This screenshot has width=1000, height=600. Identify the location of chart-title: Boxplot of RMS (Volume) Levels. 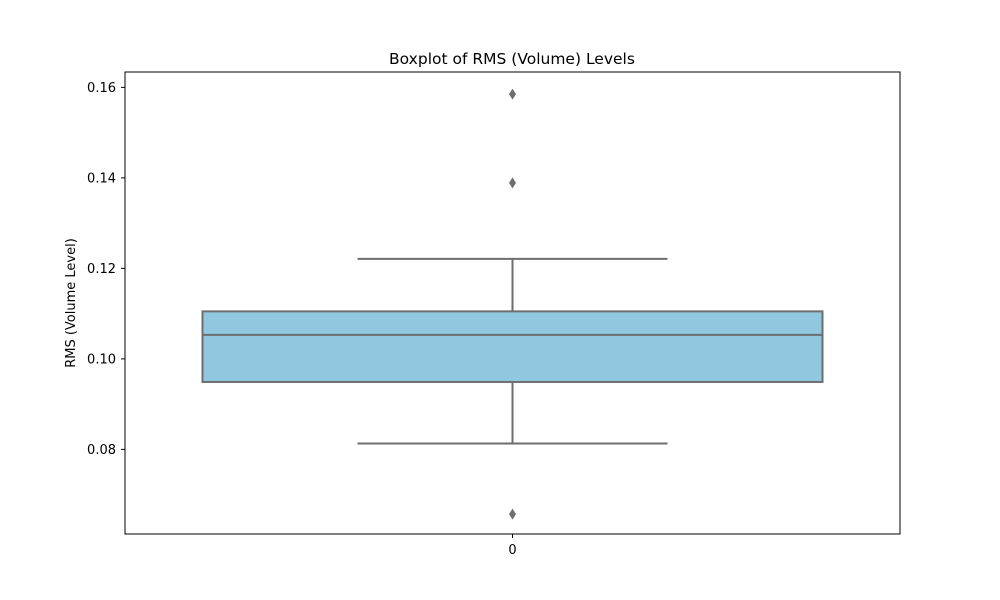
(512, 59).